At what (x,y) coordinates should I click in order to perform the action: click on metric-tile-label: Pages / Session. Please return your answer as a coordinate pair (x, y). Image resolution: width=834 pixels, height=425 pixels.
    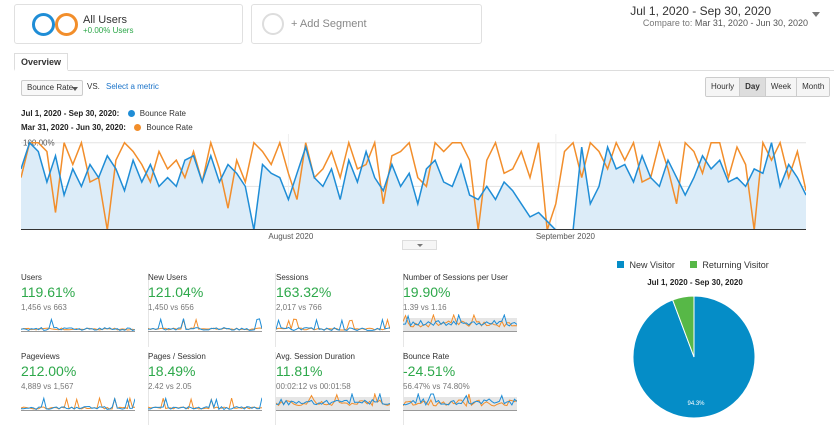
    Looking at the image, I should click on (177, 356).